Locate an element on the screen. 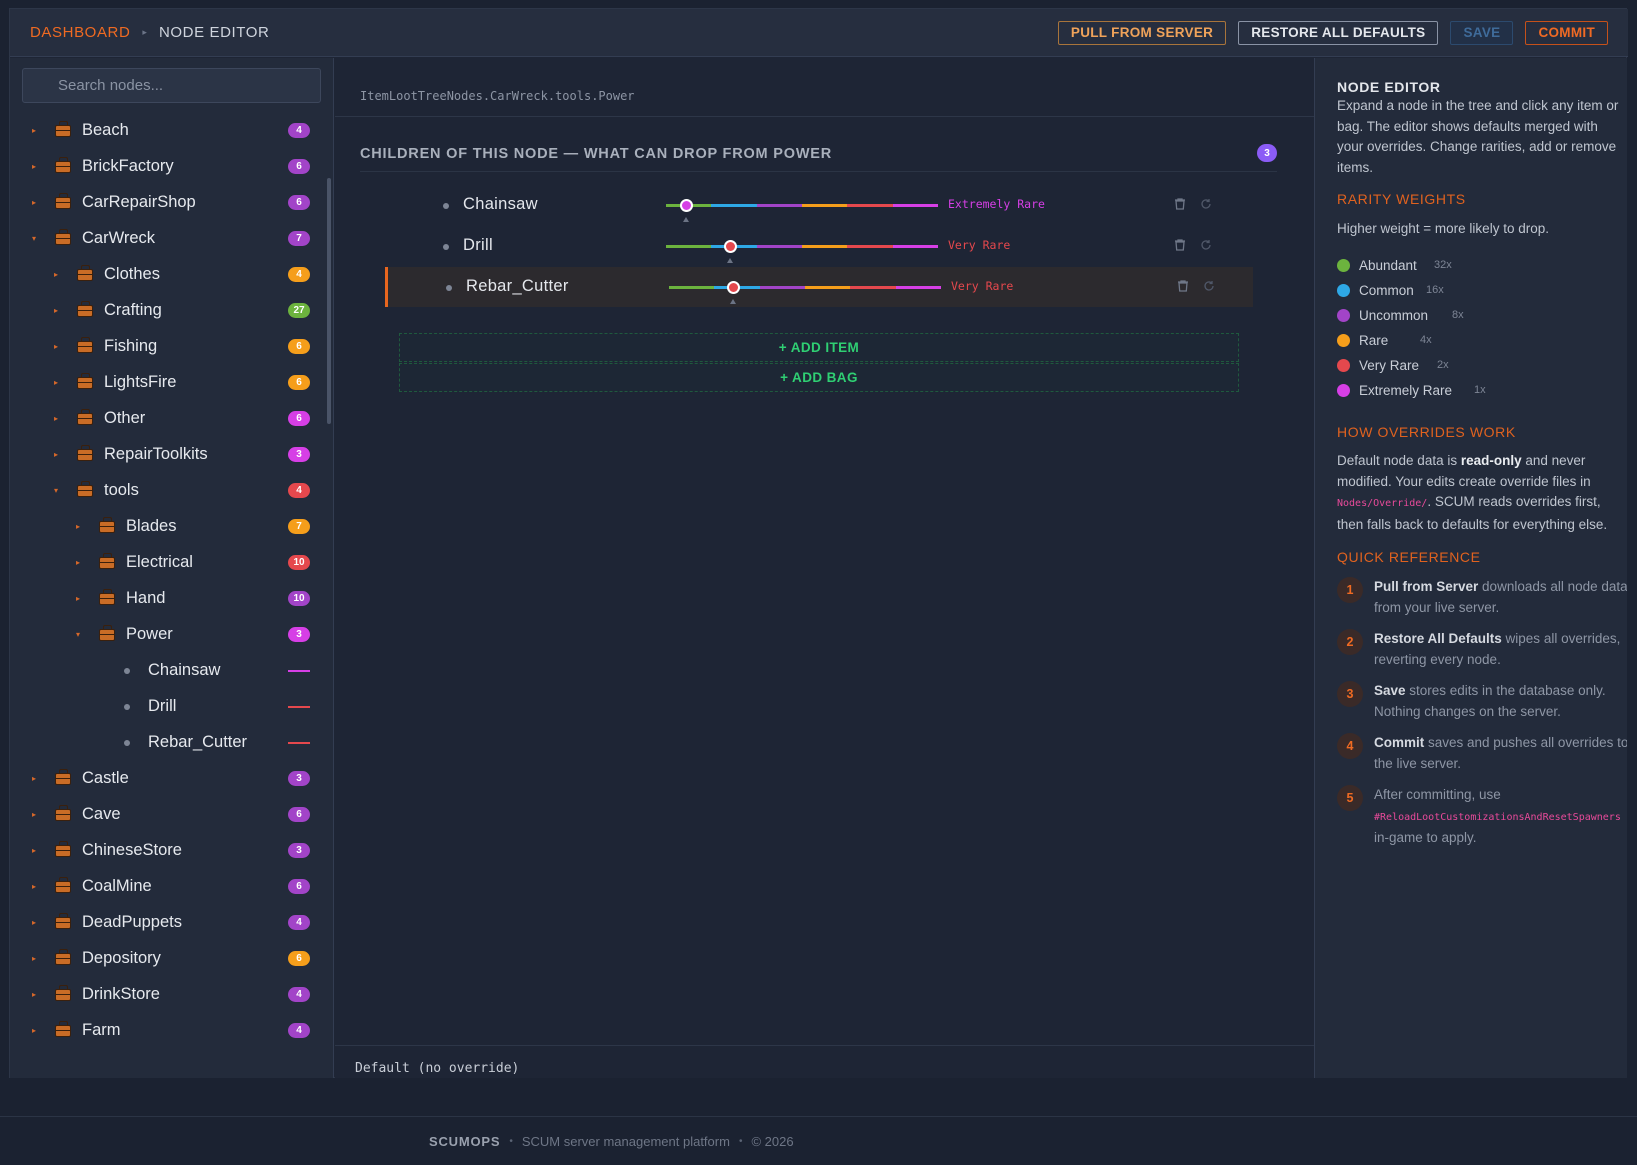  tree-node: ▸ Beach 4 is located at coordinates (160, 130).